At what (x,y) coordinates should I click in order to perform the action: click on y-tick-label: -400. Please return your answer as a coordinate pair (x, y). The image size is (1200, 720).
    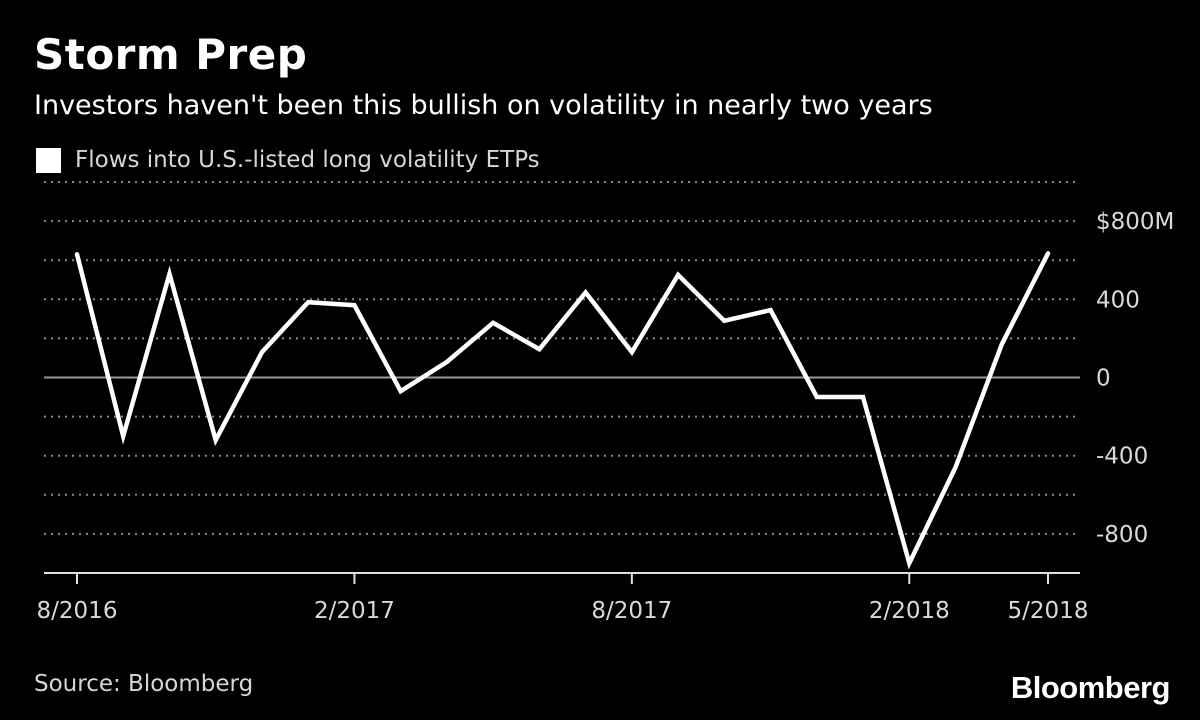
    Looking at the image, I should click on (1122, 457).